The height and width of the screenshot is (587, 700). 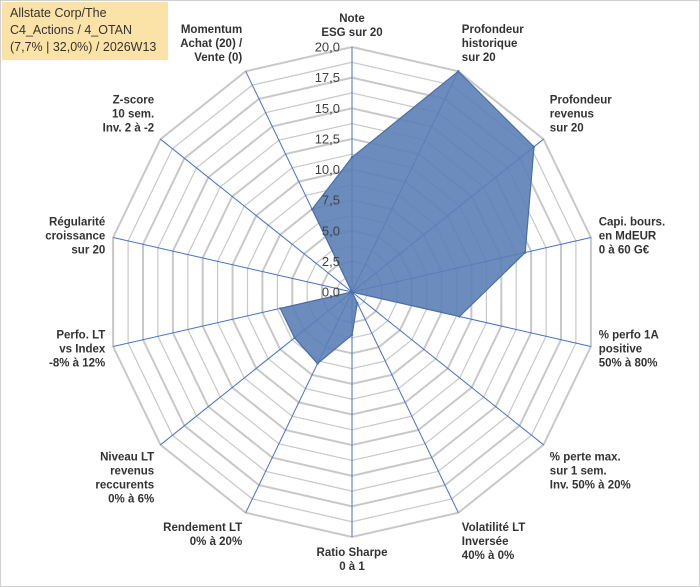 What do you see at coordinates (485, 542) in the screenshot?
I see `axis-label-line: Inversée` at bounding box center [485, 542].